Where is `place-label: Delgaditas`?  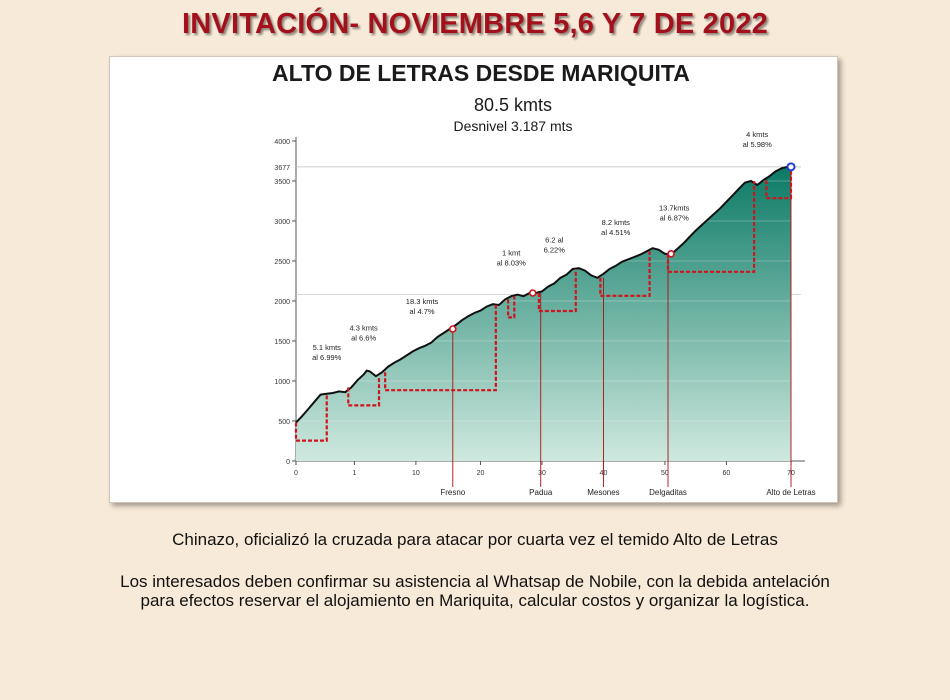 place-label: Delgaditas is located at coordinates (668, 492).